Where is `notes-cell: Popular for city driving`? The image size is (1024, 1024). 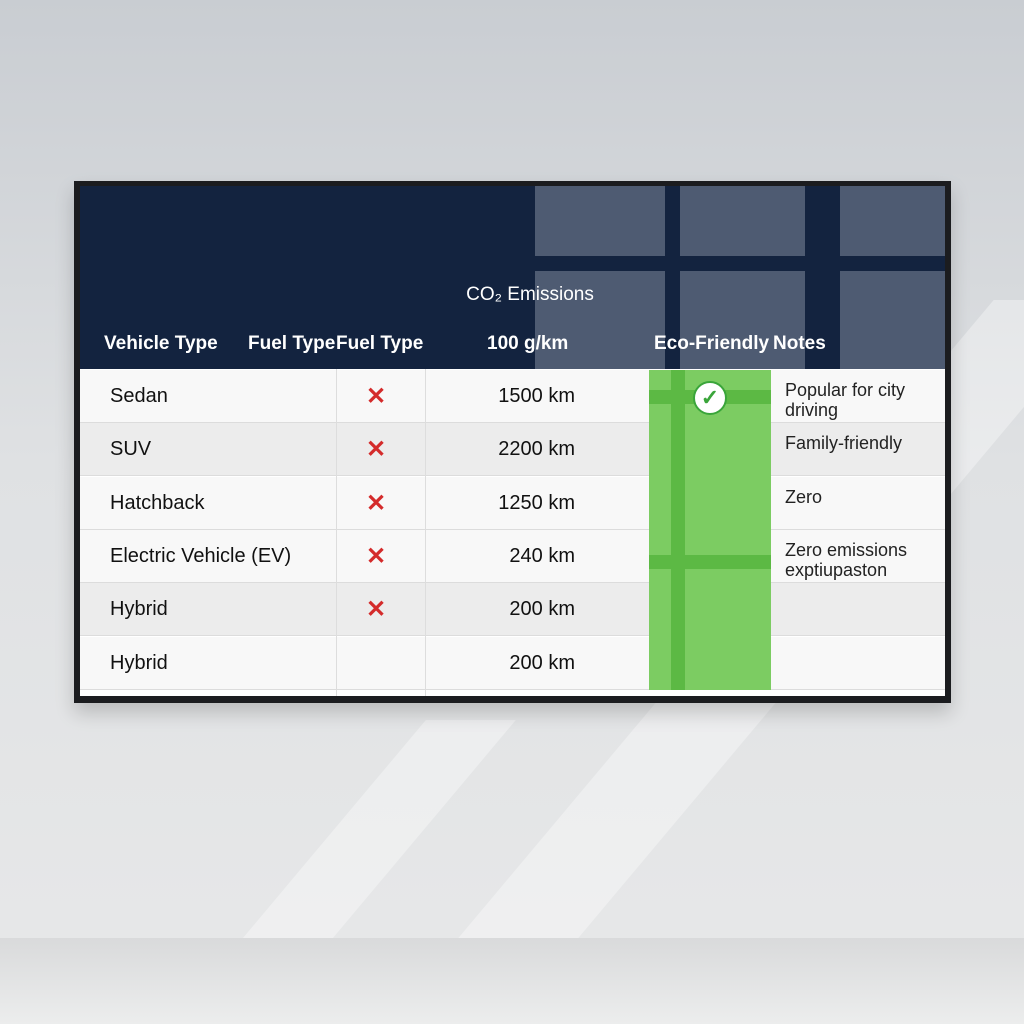 notes-cell: Popular for city driving is located at coordinates (845, 400).